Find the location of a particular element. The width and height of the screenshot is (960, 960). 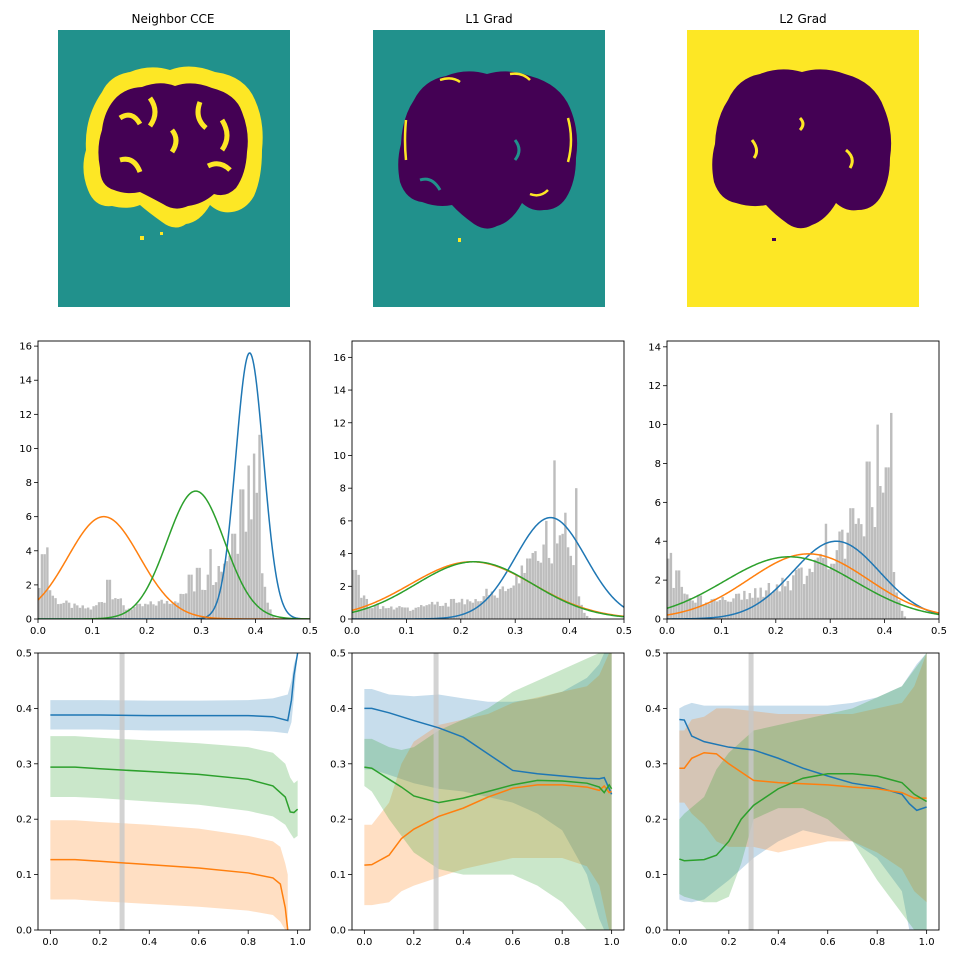

y-tick-label: 0.3 is located at coordinates (653, 764).